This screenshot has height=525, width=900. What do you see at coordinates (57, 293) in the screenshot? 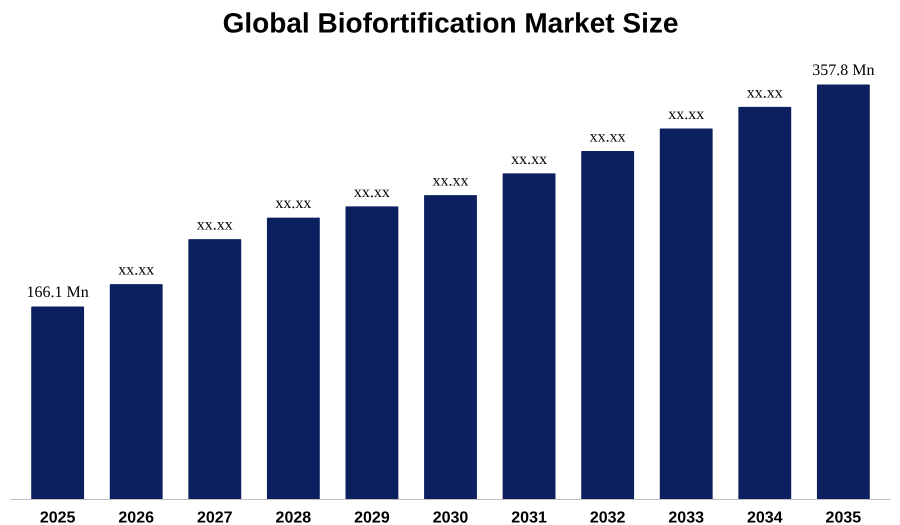
I see `data-label: 166.1 Mn` at bounding box center [57, 293].